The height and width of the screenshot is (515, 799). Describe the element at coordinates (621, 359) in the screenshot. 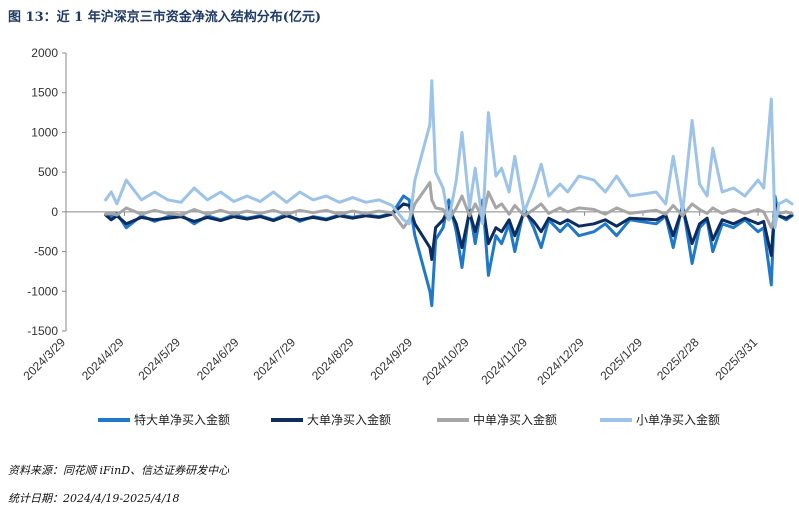

I see `x-tick-label: 2025/1/29` at that location.